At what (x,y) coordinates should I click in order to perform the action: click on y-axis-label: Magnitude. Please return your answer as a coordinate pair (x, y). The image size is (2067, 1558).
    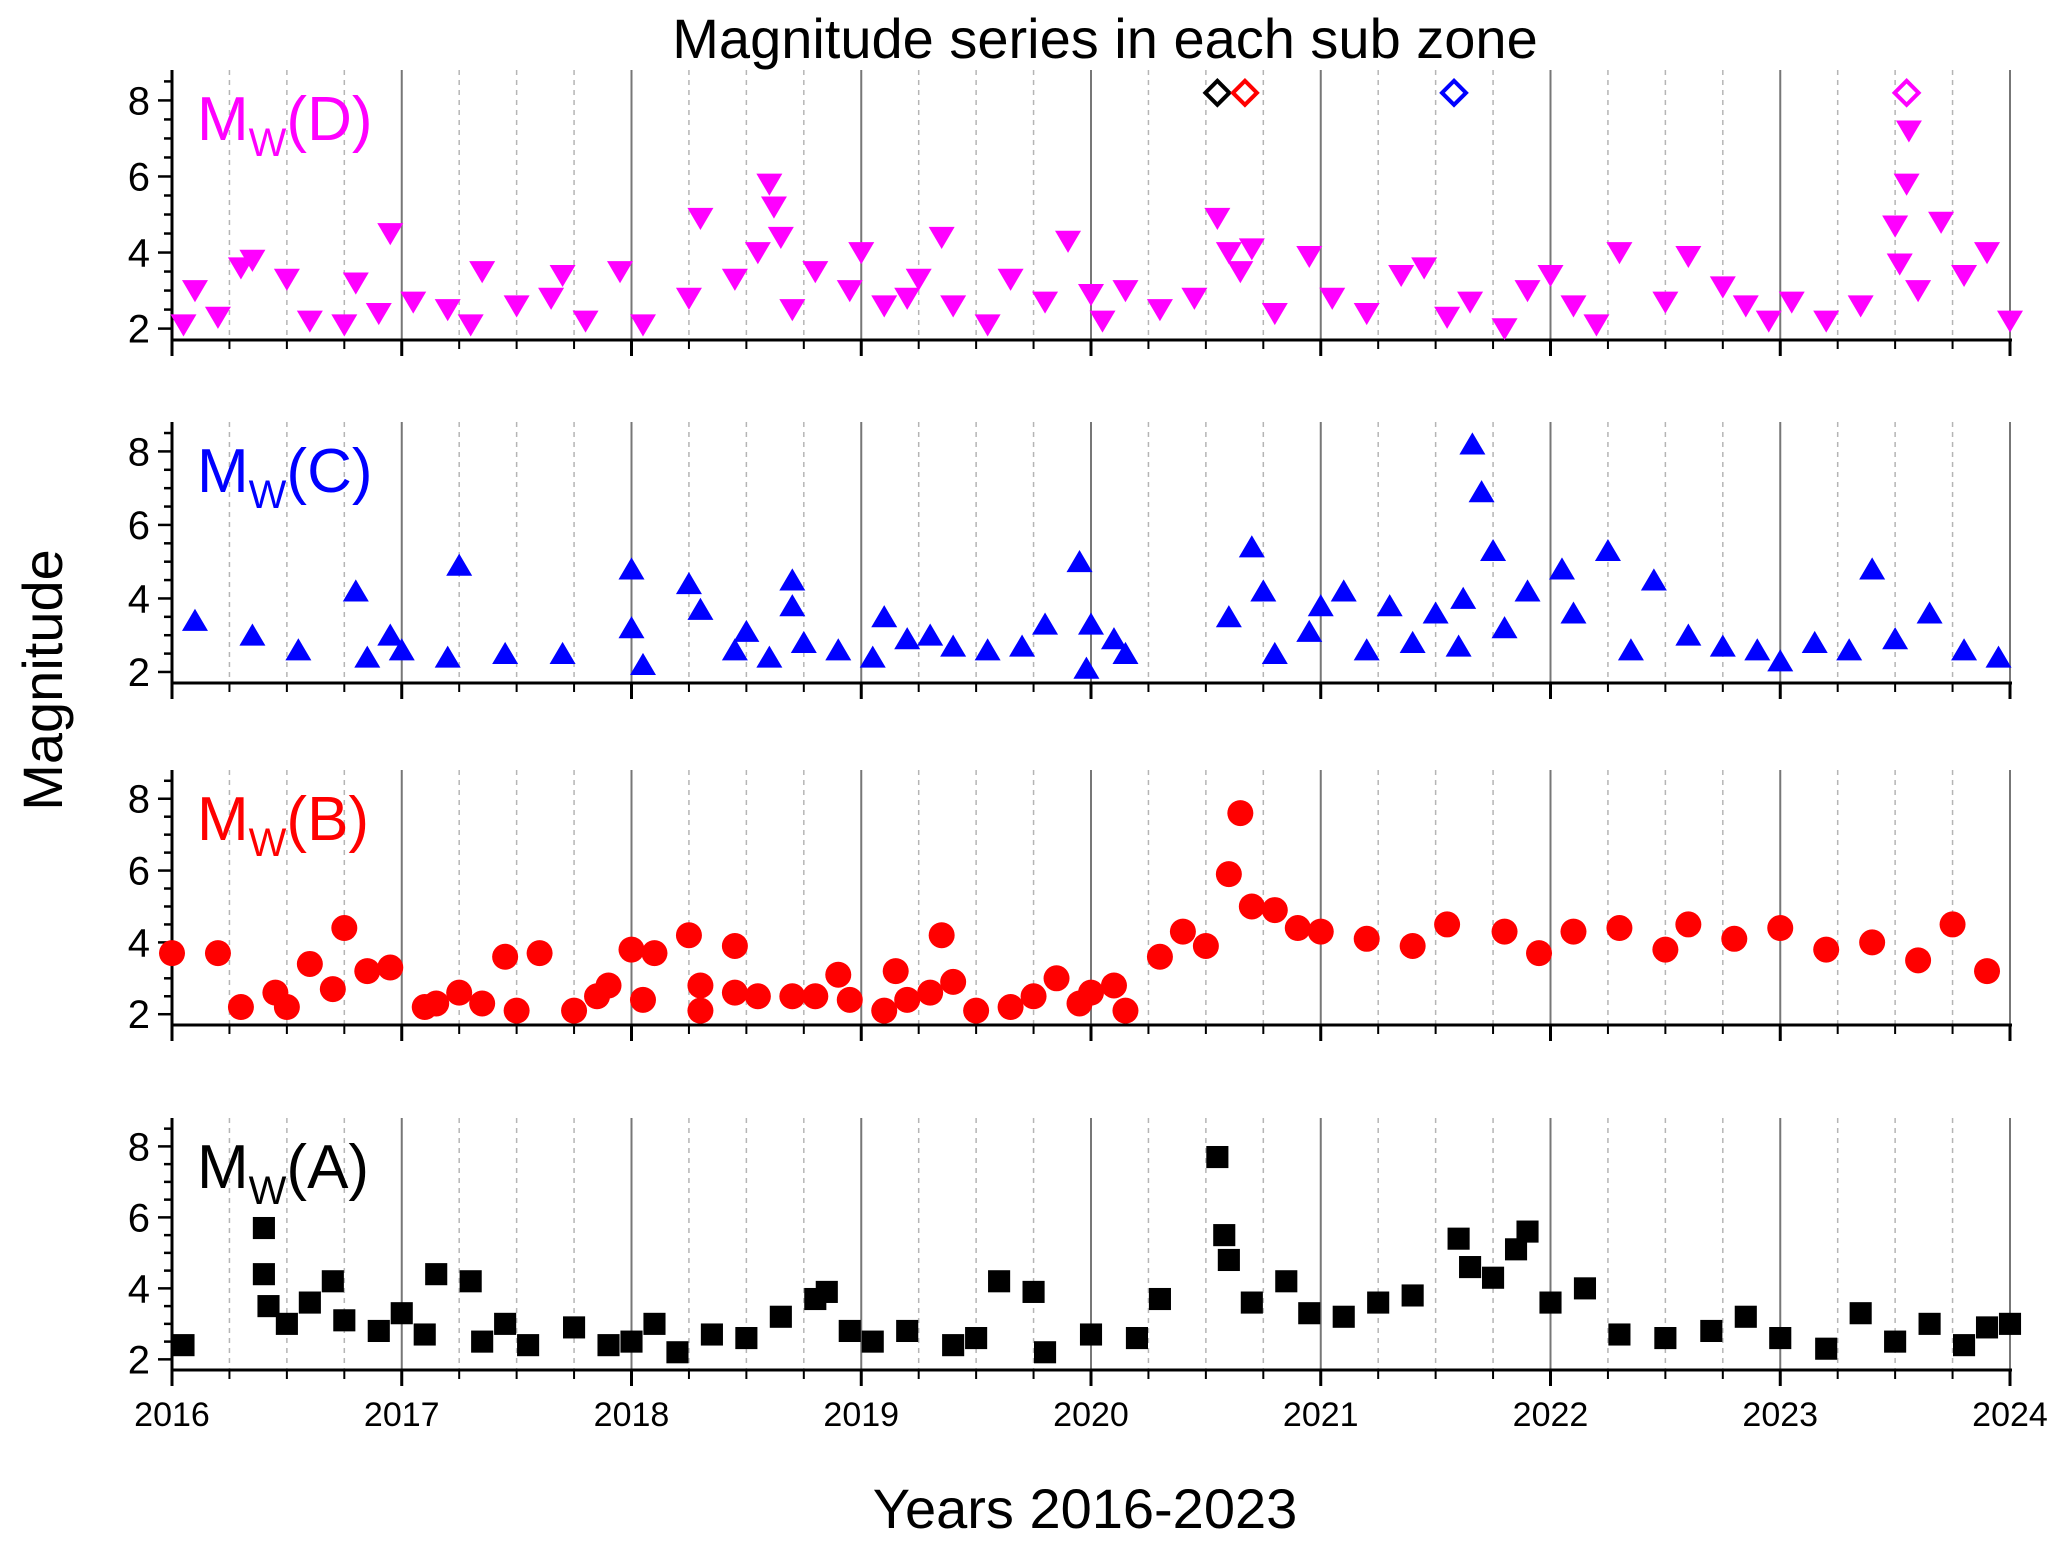
    Looking at the image, I should click on (42, 680).